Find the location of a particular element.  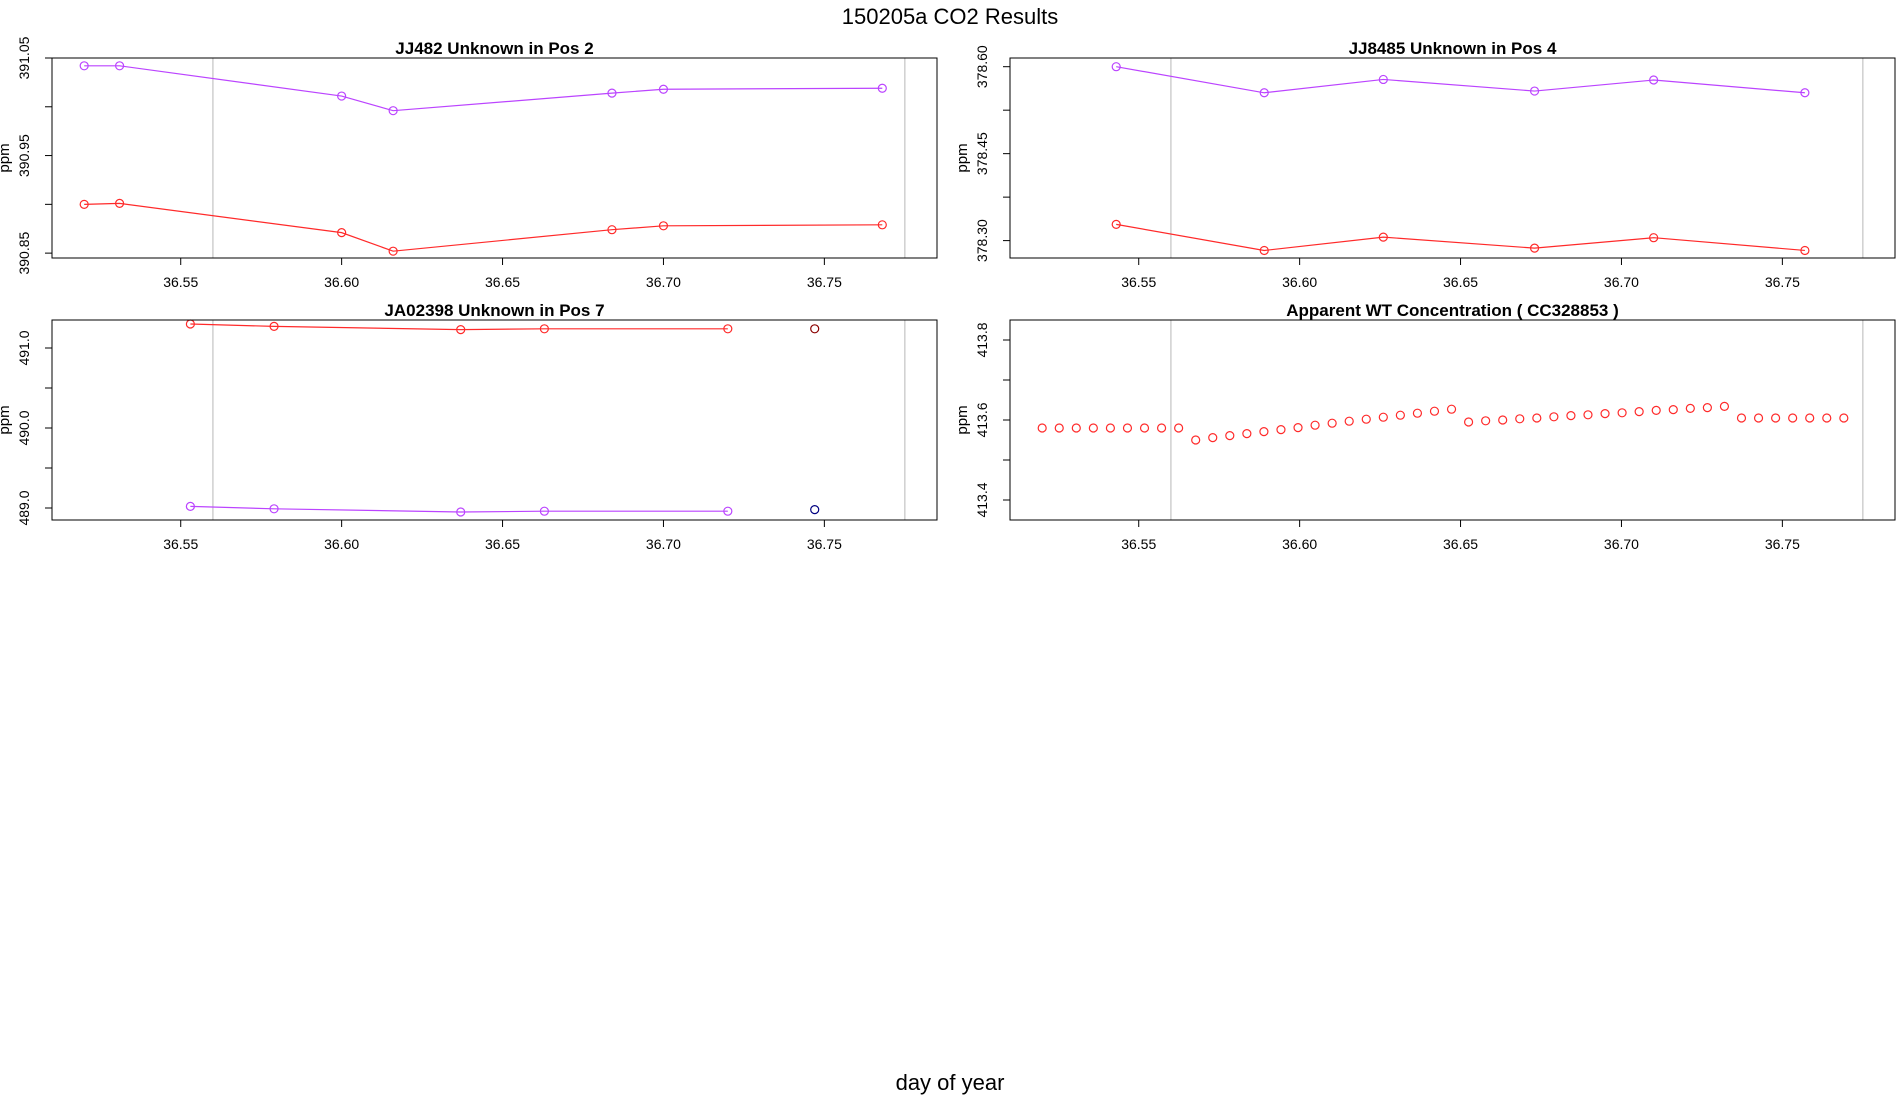

panel-title: JJ8485 Unknown in Pos 4 is located at coordinates (1453, 48).